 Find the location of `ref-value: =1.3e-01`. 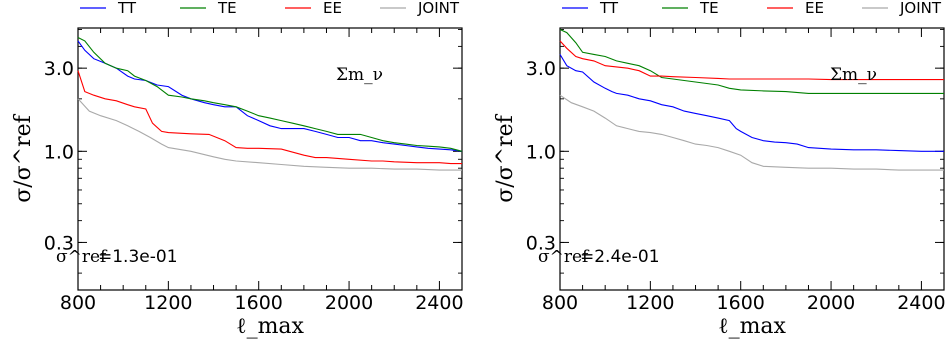

ref-value: =1.3e-01 is located at coordinates (138, 257).